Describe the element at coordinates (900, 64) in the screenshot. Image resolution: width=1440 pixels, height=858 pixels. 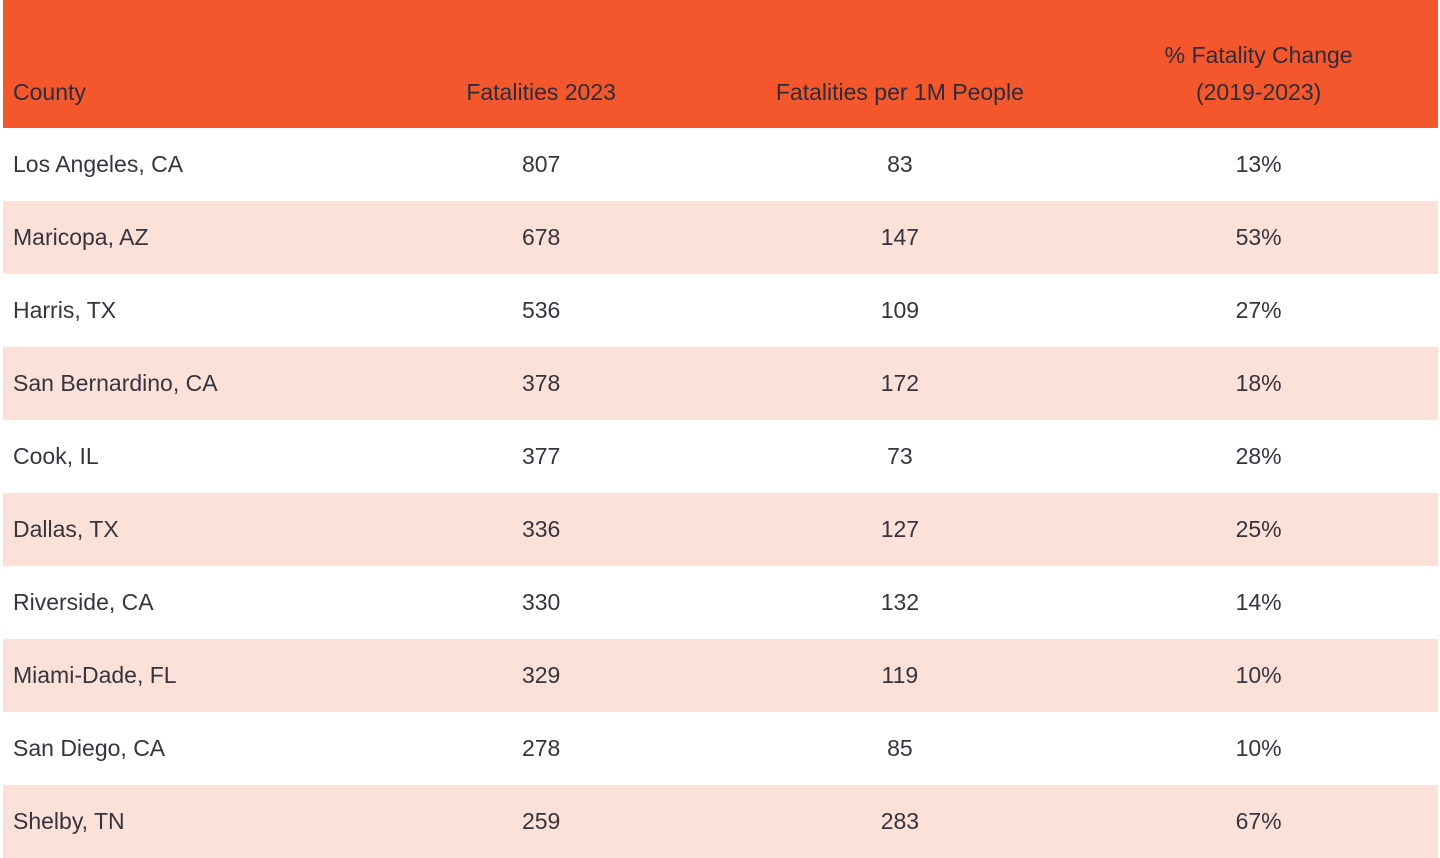
I see `column-header-fatalities-per-1m: Fatalities per 1M People` at that location.